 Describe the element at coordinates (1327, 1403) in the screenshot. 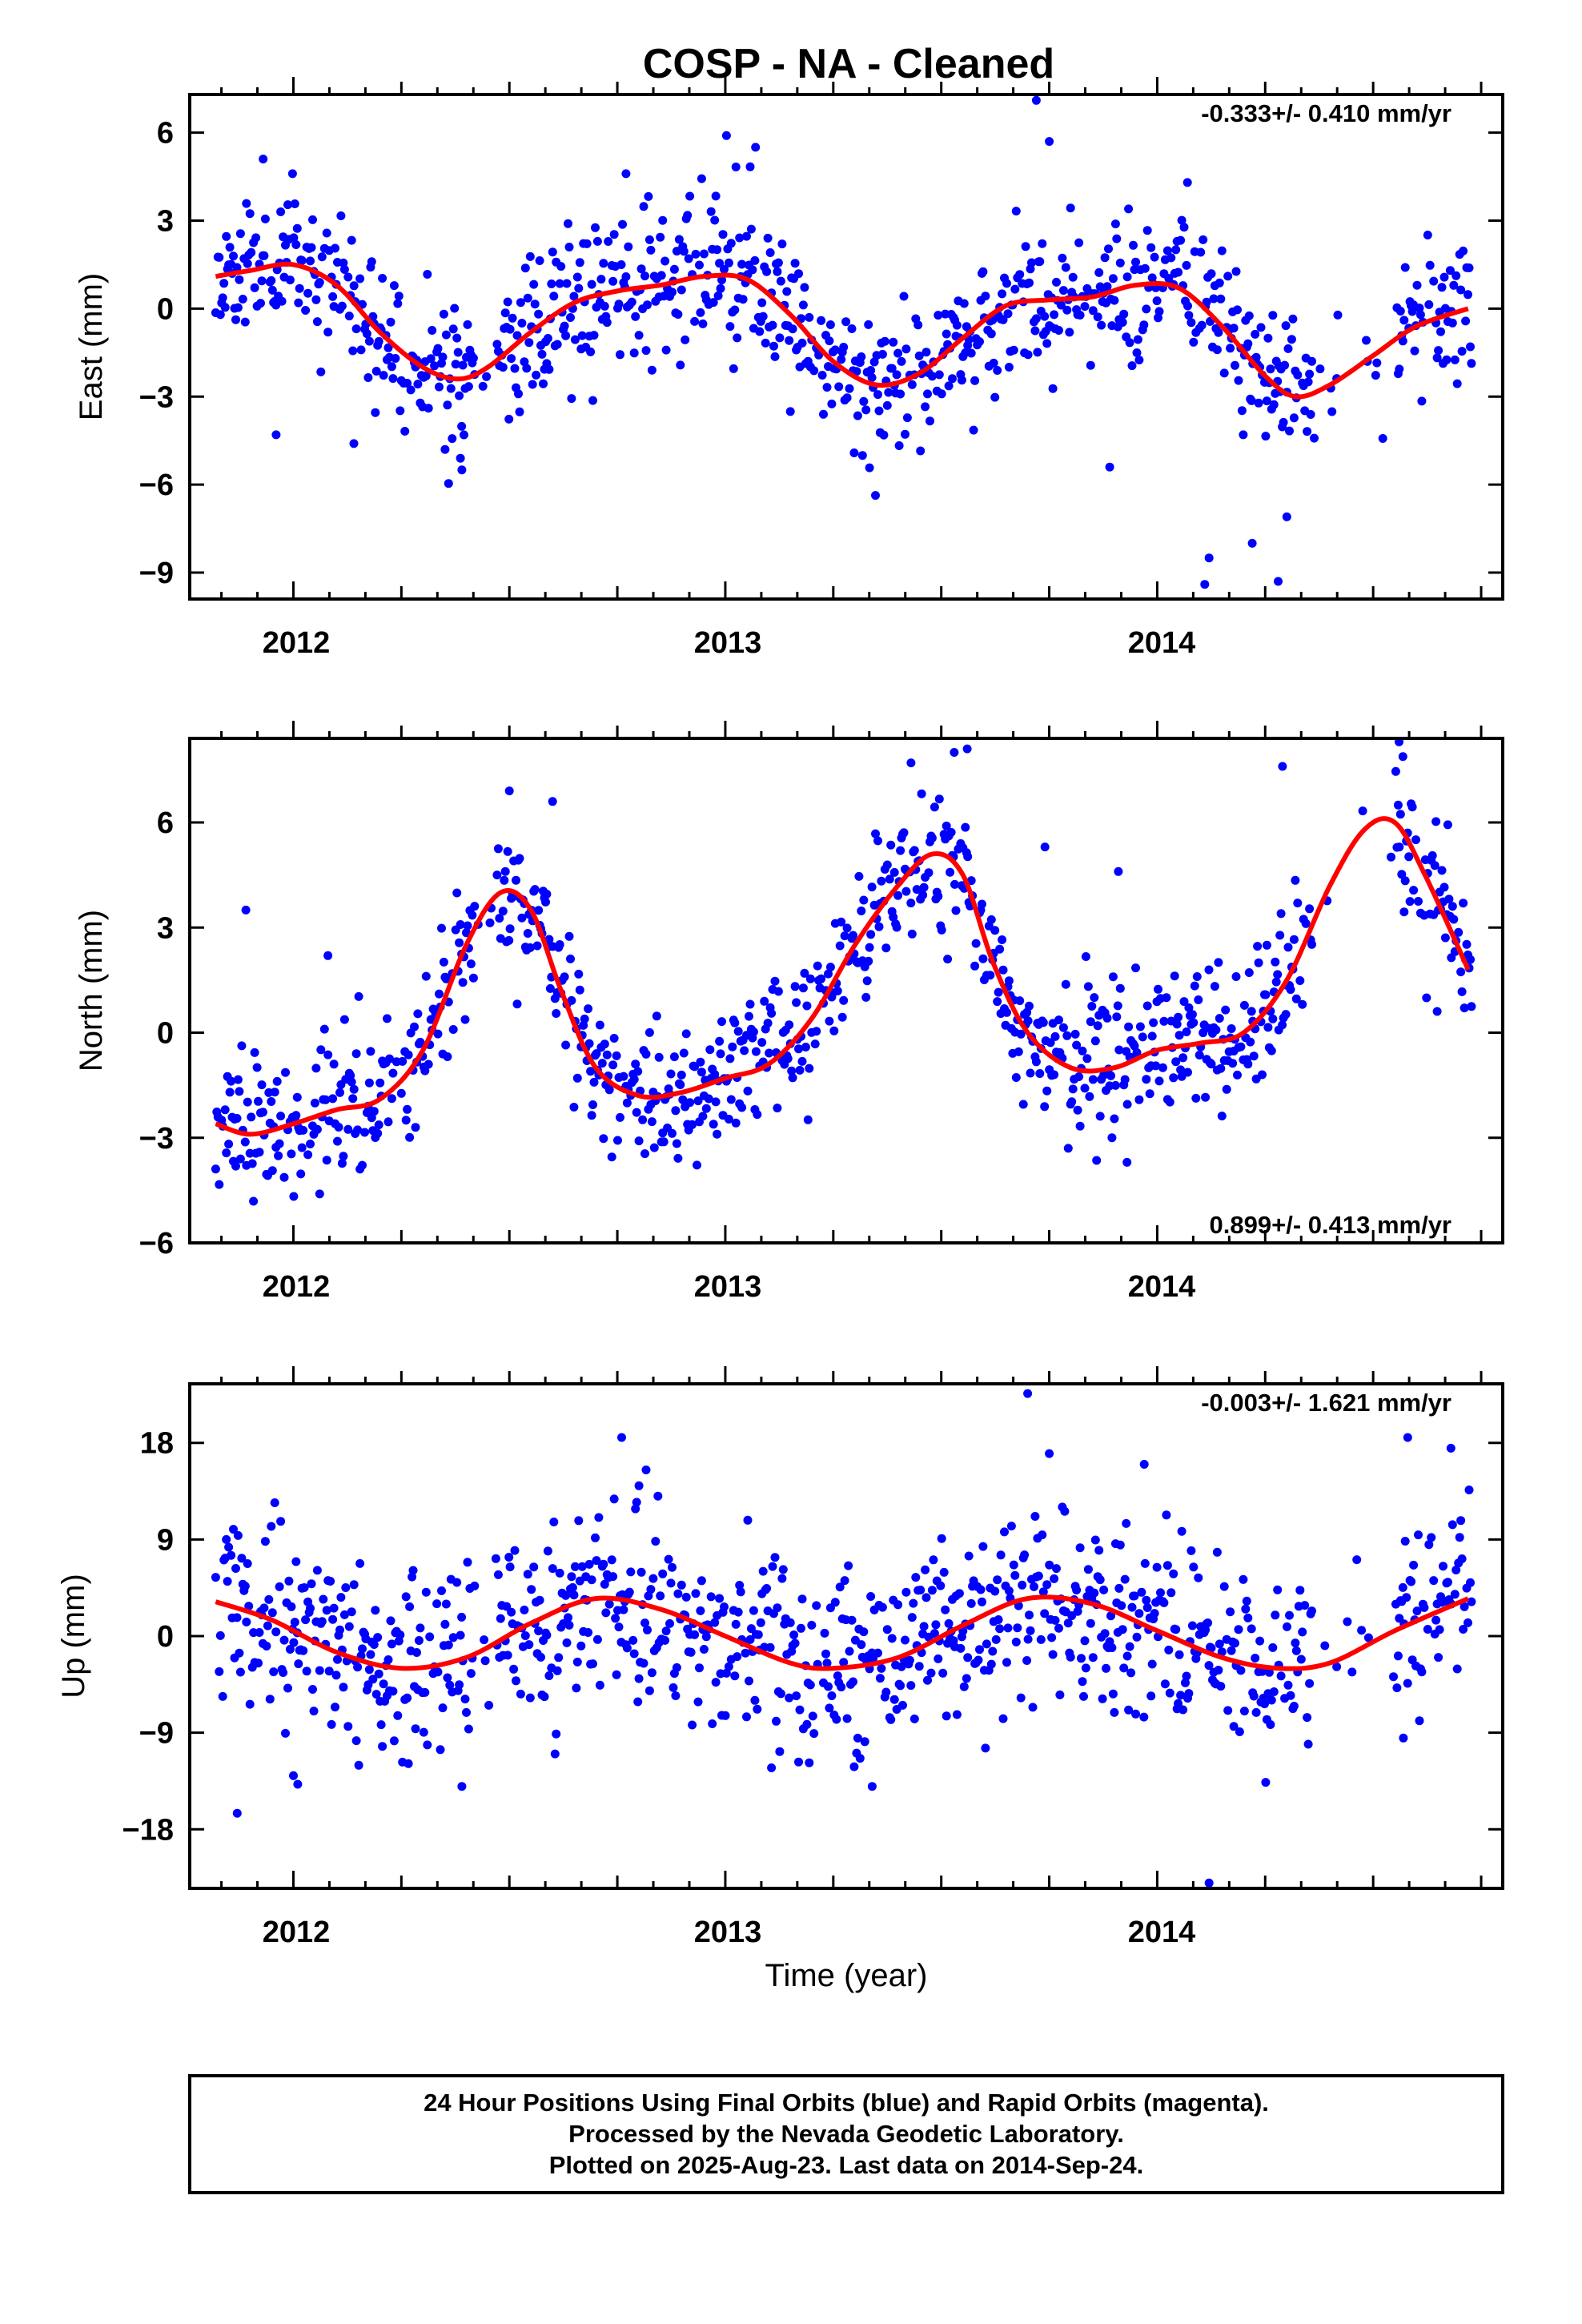

I see `up-rate-label: -0.003+/- 1.621 mm/yr` at that location.